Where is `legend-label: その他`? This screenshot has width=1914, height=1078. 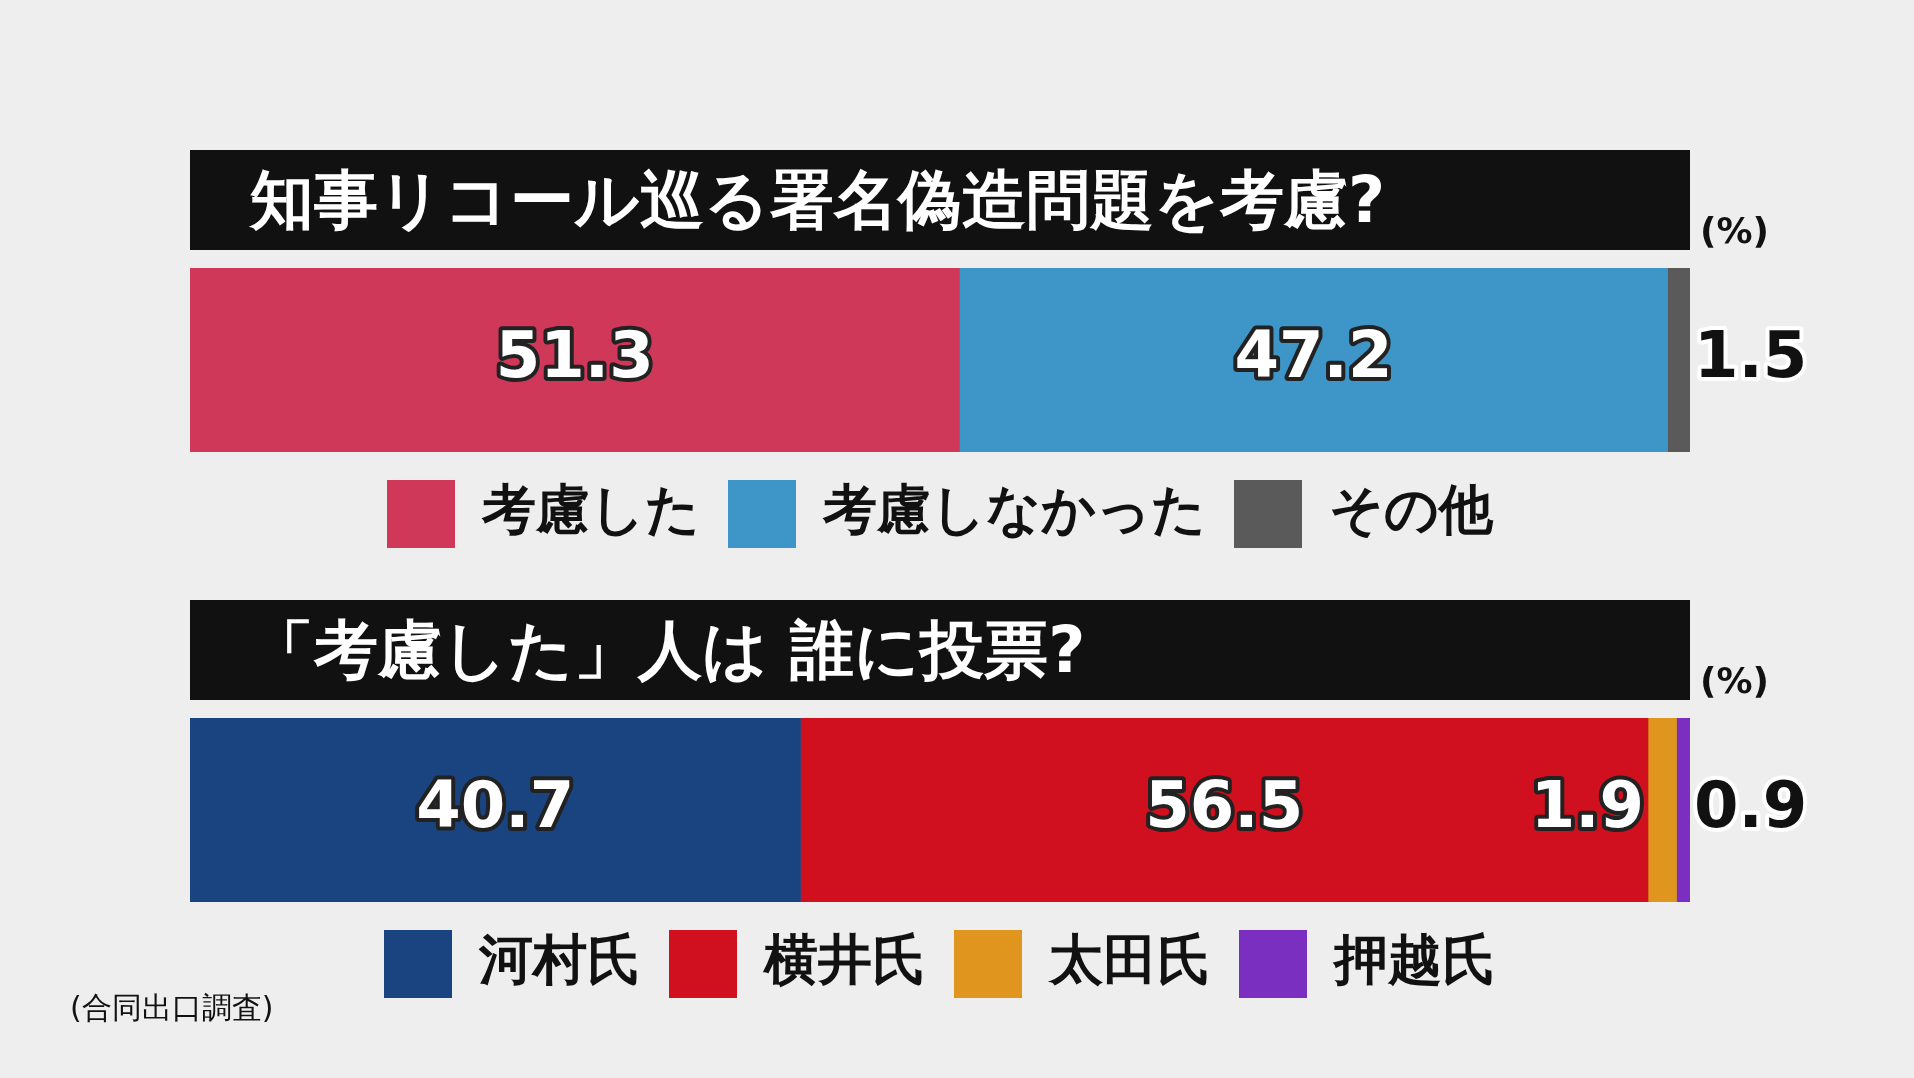
legend-label: その他 is located at coordinates (1411, 510).